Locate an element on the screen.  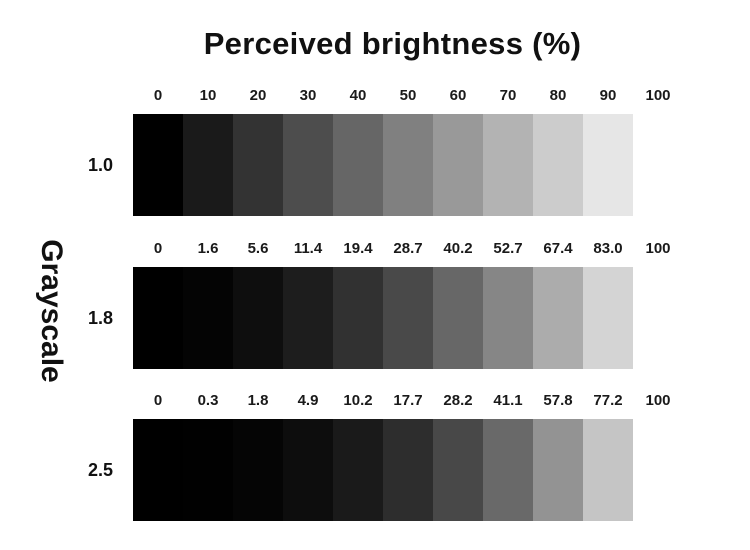
brightness-value: 30 is located at coordinates (308, 95).